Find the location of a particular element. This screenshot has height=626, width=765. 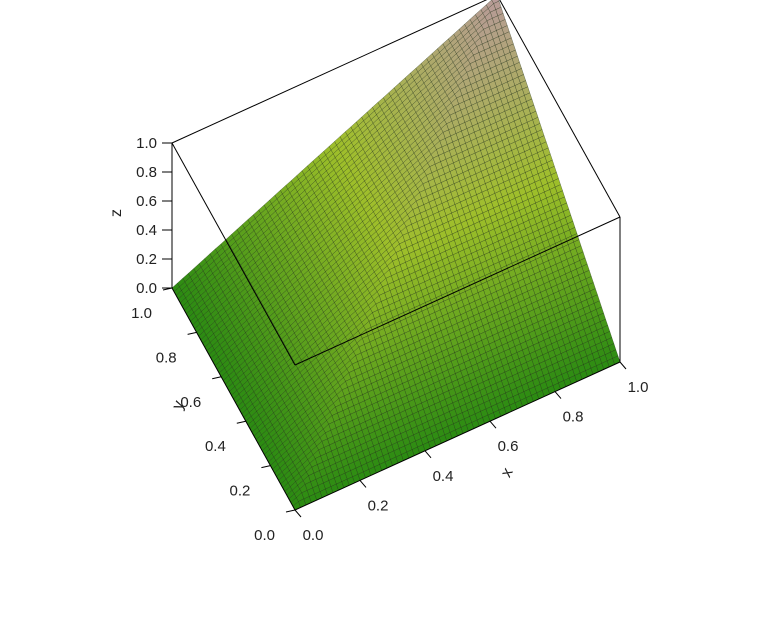

y-tick-label: 0.8 is located at coordinates (166, 357).